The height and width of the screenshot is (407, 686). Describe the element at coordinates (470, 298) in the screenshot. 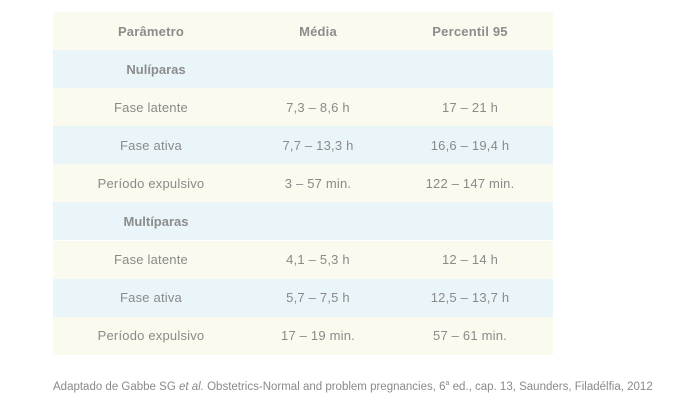

I see `cell-percentil: 12,5 – 13,7 h` at that location.